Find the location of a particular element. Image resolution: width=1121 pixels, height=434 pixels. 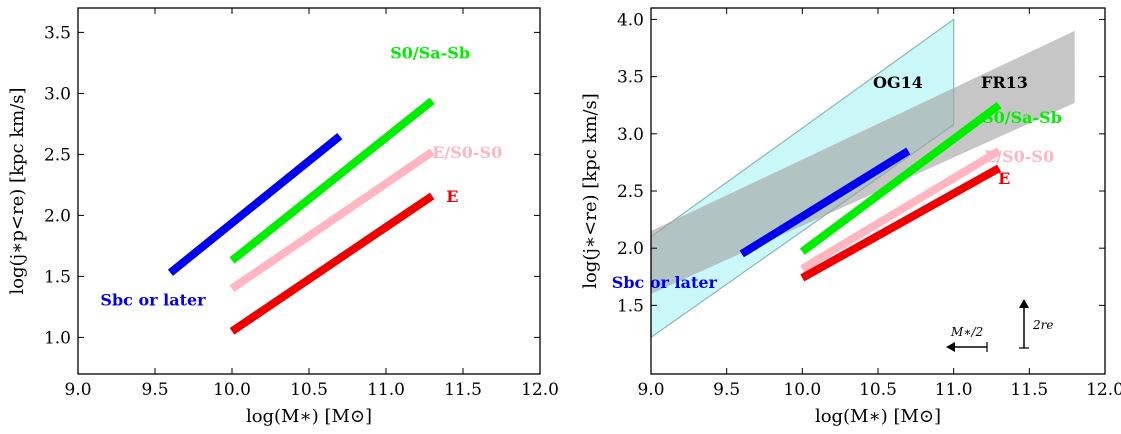

mass-arrow-head is located at coordinates (950, 347).